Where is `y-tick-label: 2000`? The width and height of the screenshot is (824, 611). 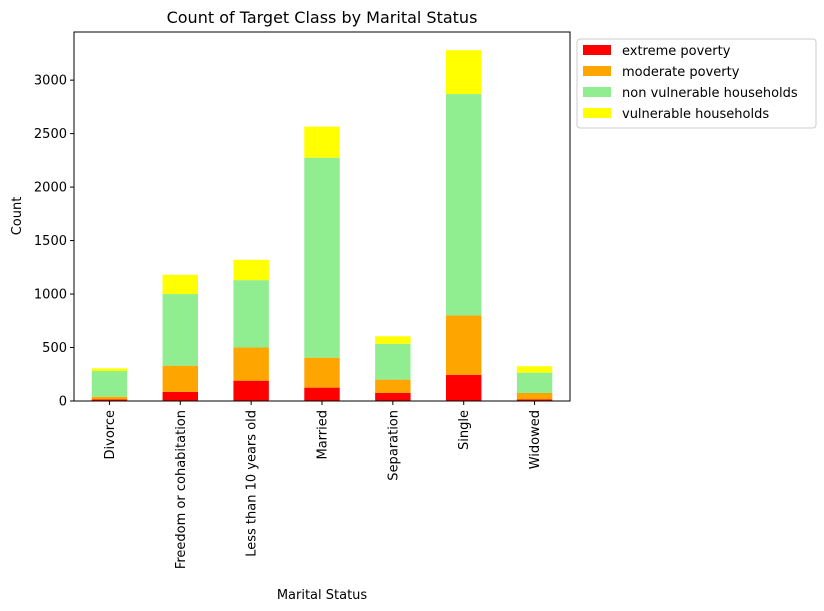
y-tick-label: 2000 is located at coordinates (50, 188).